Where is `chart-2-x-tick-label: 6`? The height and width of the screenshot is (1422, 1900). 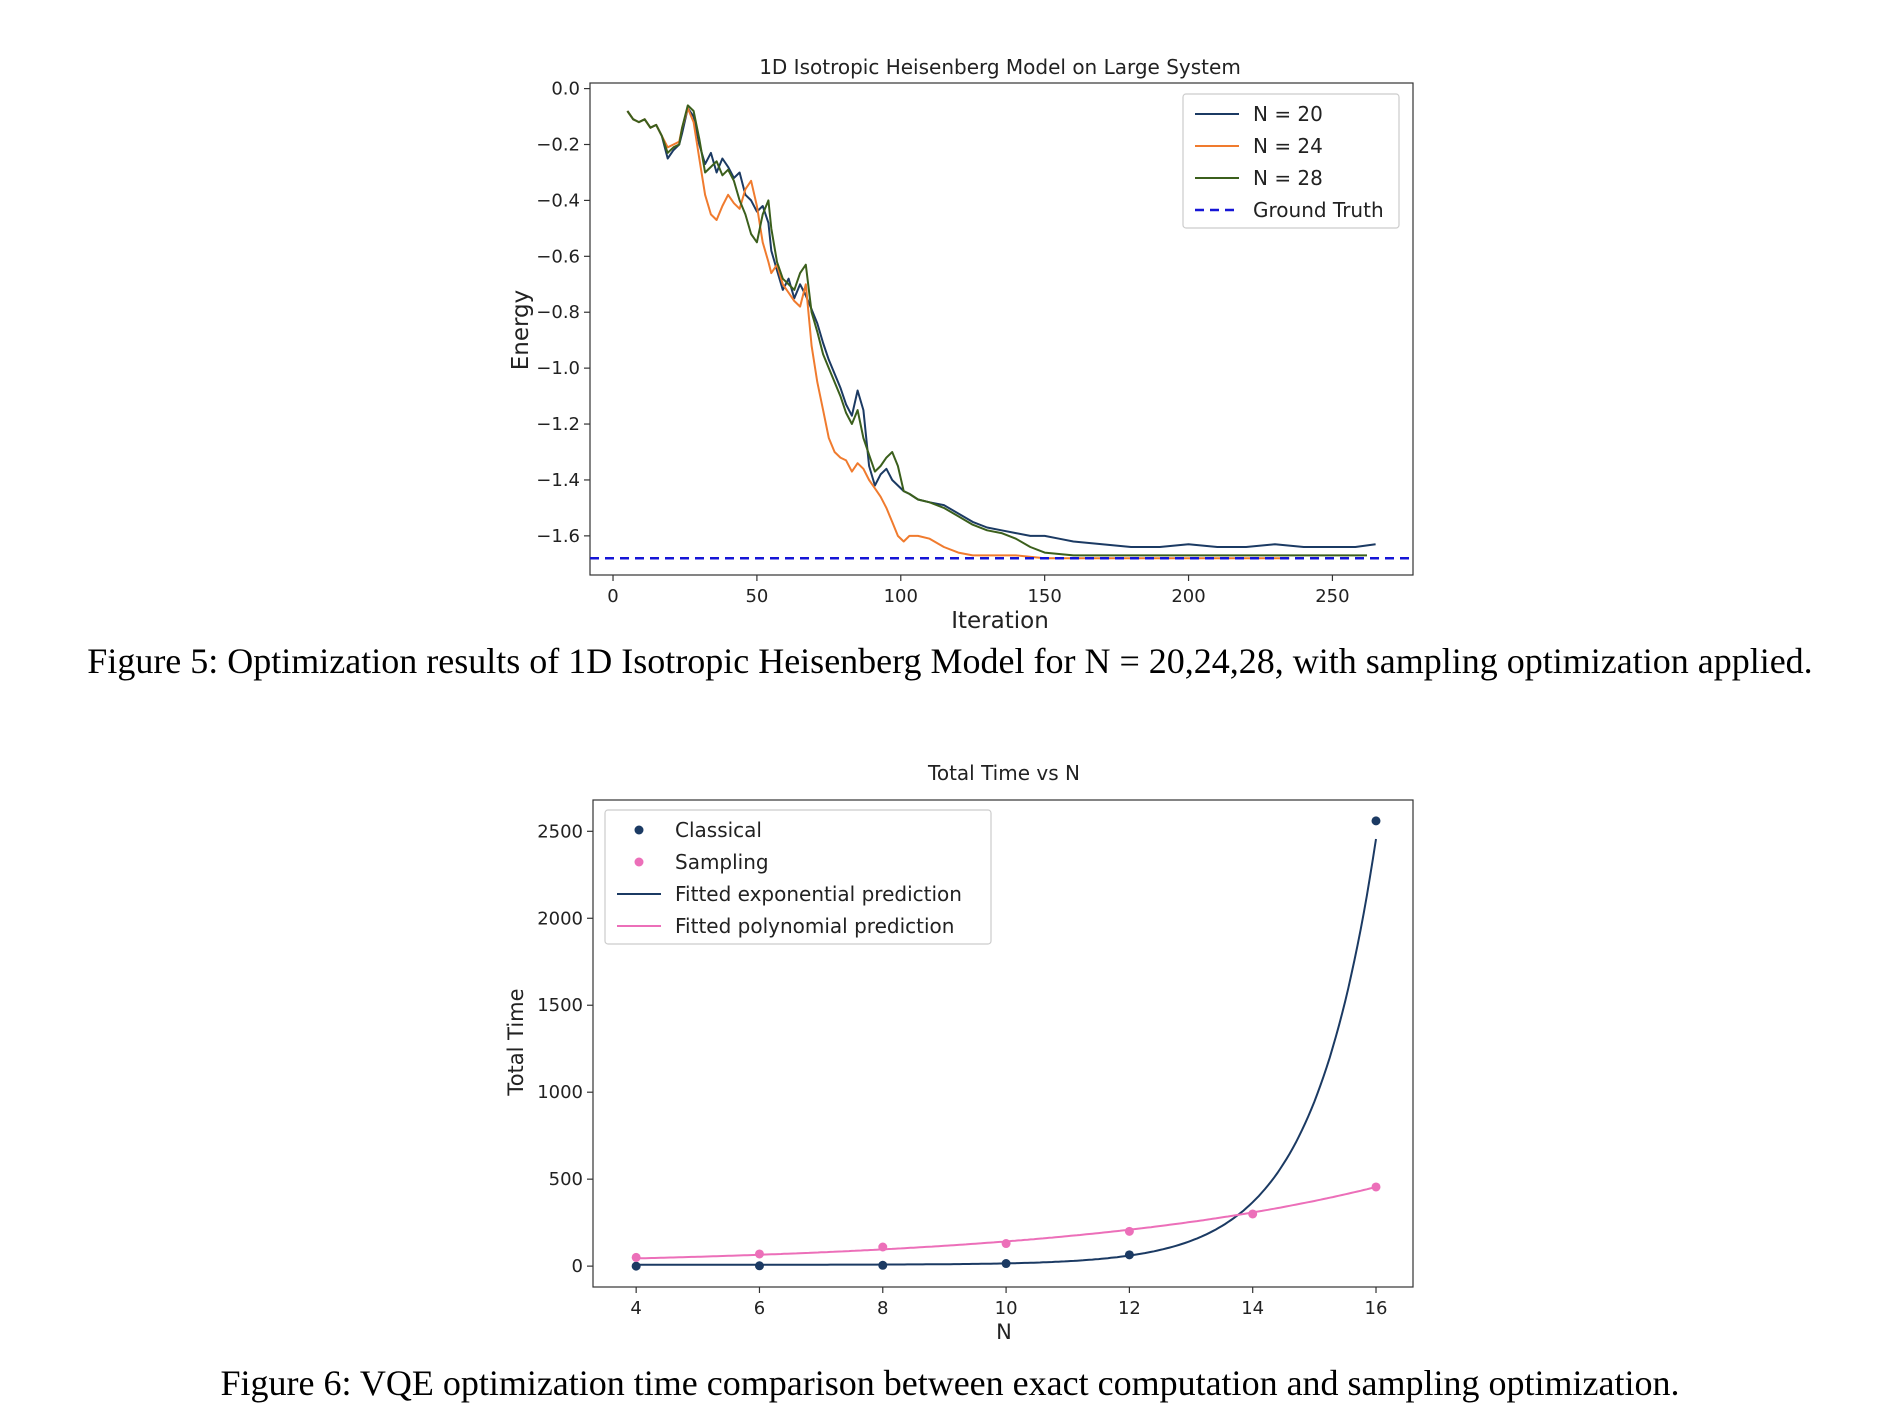
chart-2-x-tick-label: 6 is located at coordinates (759, 1308).